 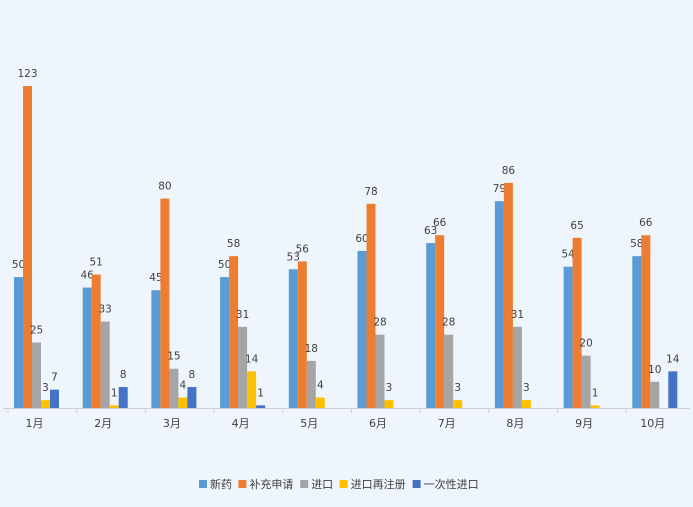 I want to click on bar-一次性进口-2月, so click(x=123, y=397).